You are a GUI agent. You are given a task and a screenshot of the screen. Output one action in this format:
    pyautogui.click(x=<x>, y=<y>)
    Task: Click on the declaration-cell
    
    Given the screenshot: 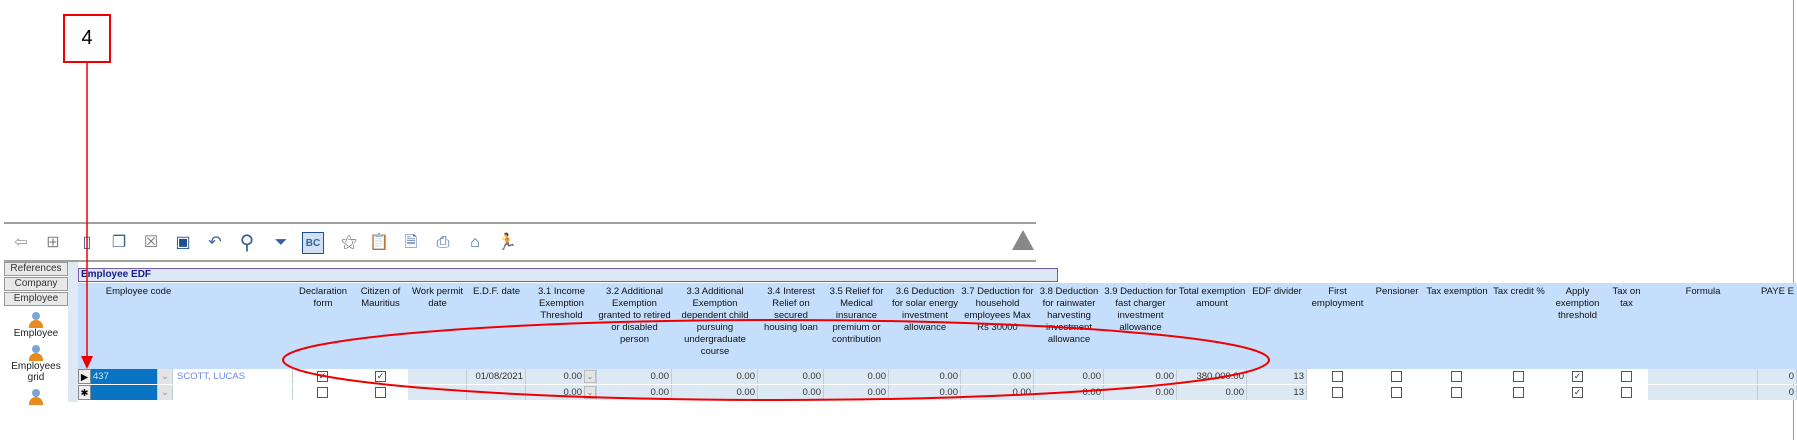 What is the action you would take?
    pyautogui.click(x=323, y=392)
    